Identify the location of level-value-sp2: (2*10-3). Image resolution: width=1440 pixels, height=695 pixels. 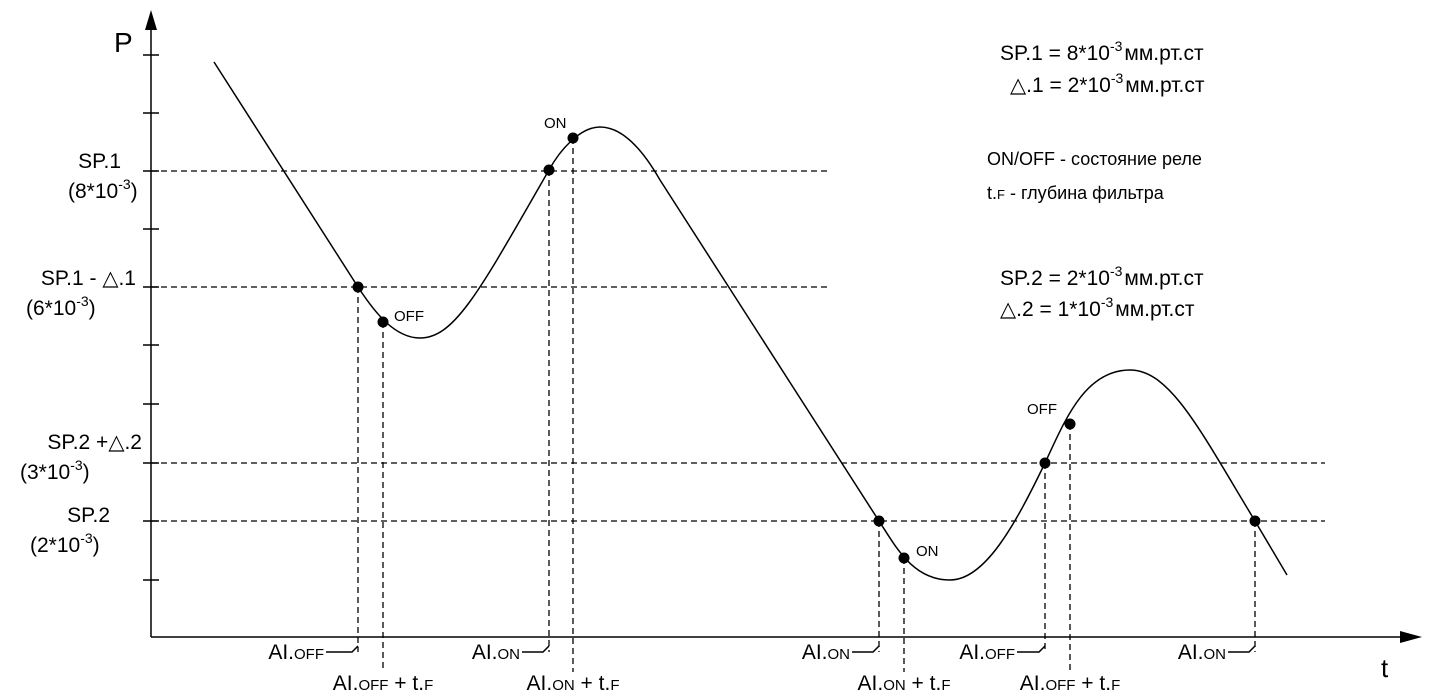
(65, 543).